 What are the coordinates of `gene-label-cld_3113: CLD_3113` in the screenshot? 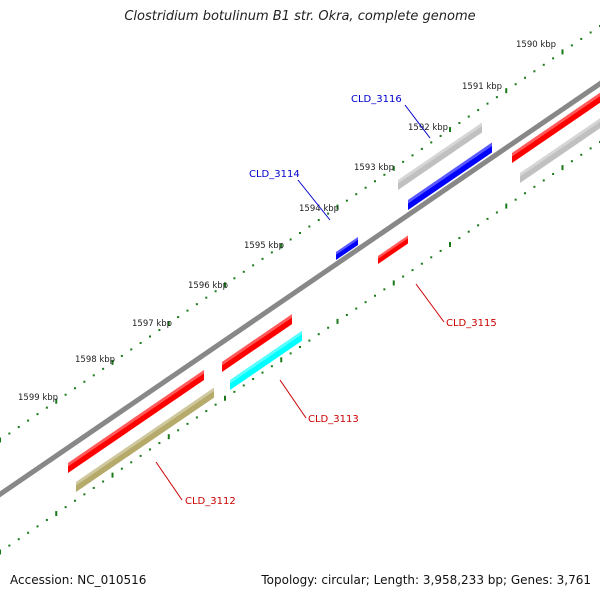 It's located at (333, 419).